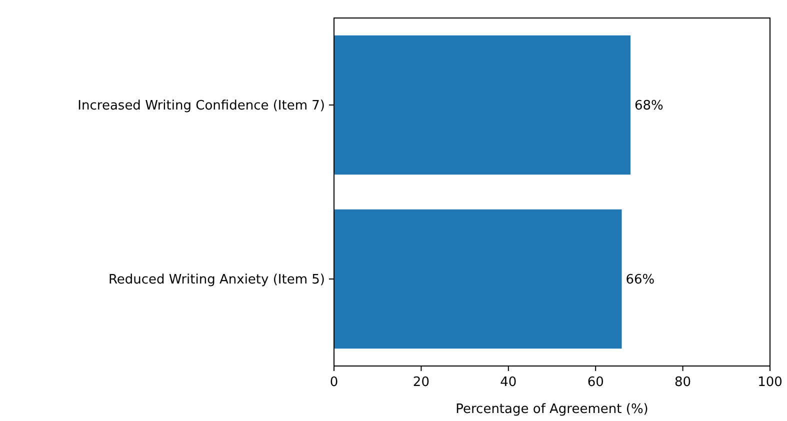 This screenshot has height=421, width=787. What do you see at coordinates (216, 280) in the screenshot?
I see `y-tick-label: Reduced Writing Anxiety (Item 5)` at bounding box center [216, 280].